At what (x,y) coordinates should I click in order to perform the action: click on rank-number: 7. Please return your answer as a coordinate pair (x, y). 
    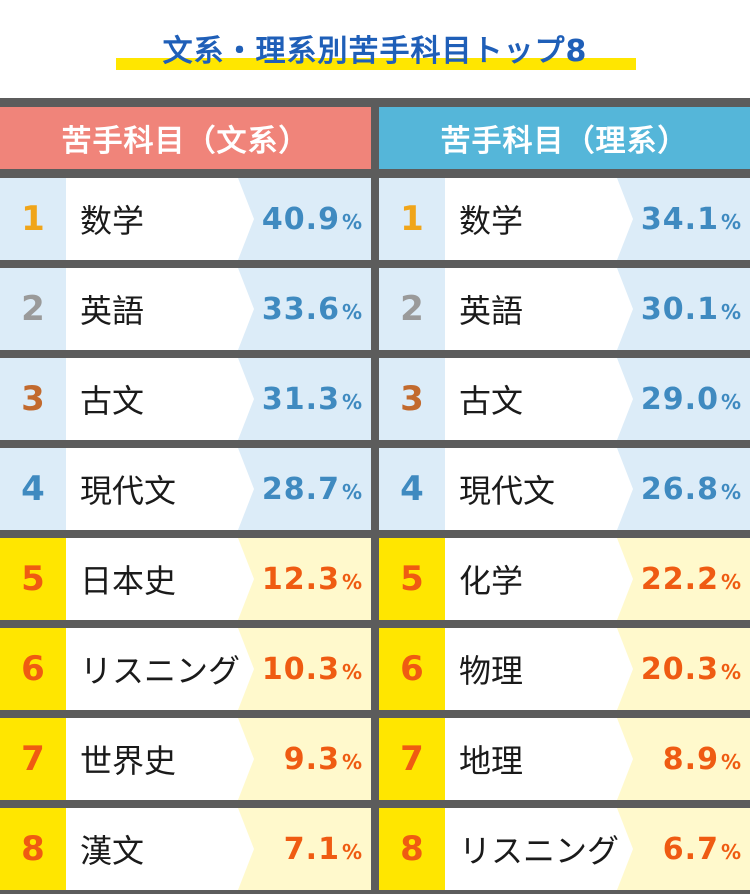
    Looking at the image, I should click on (33, 759).